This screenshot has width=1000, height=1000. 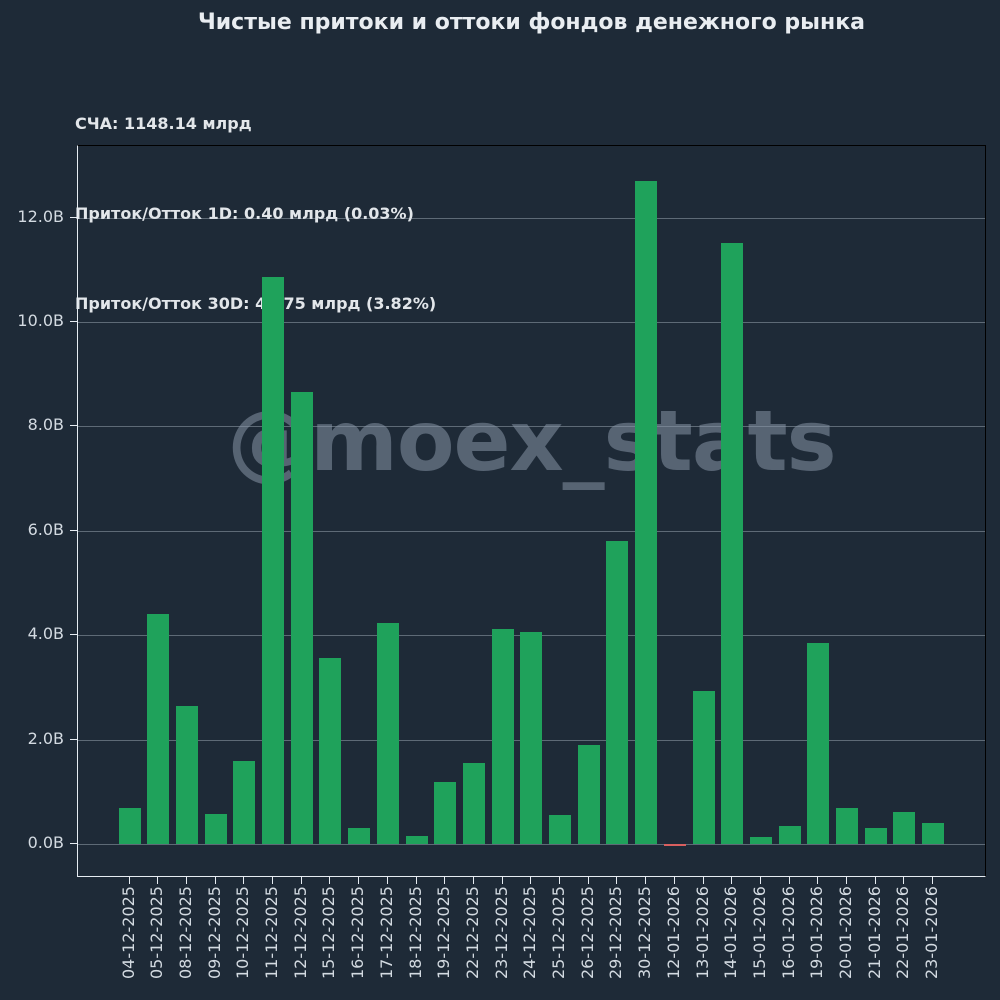 What do you see at coordinates (732, 543) in the screenshot?
I see `bar-14-01-2026` at bounding box center [732, 543].